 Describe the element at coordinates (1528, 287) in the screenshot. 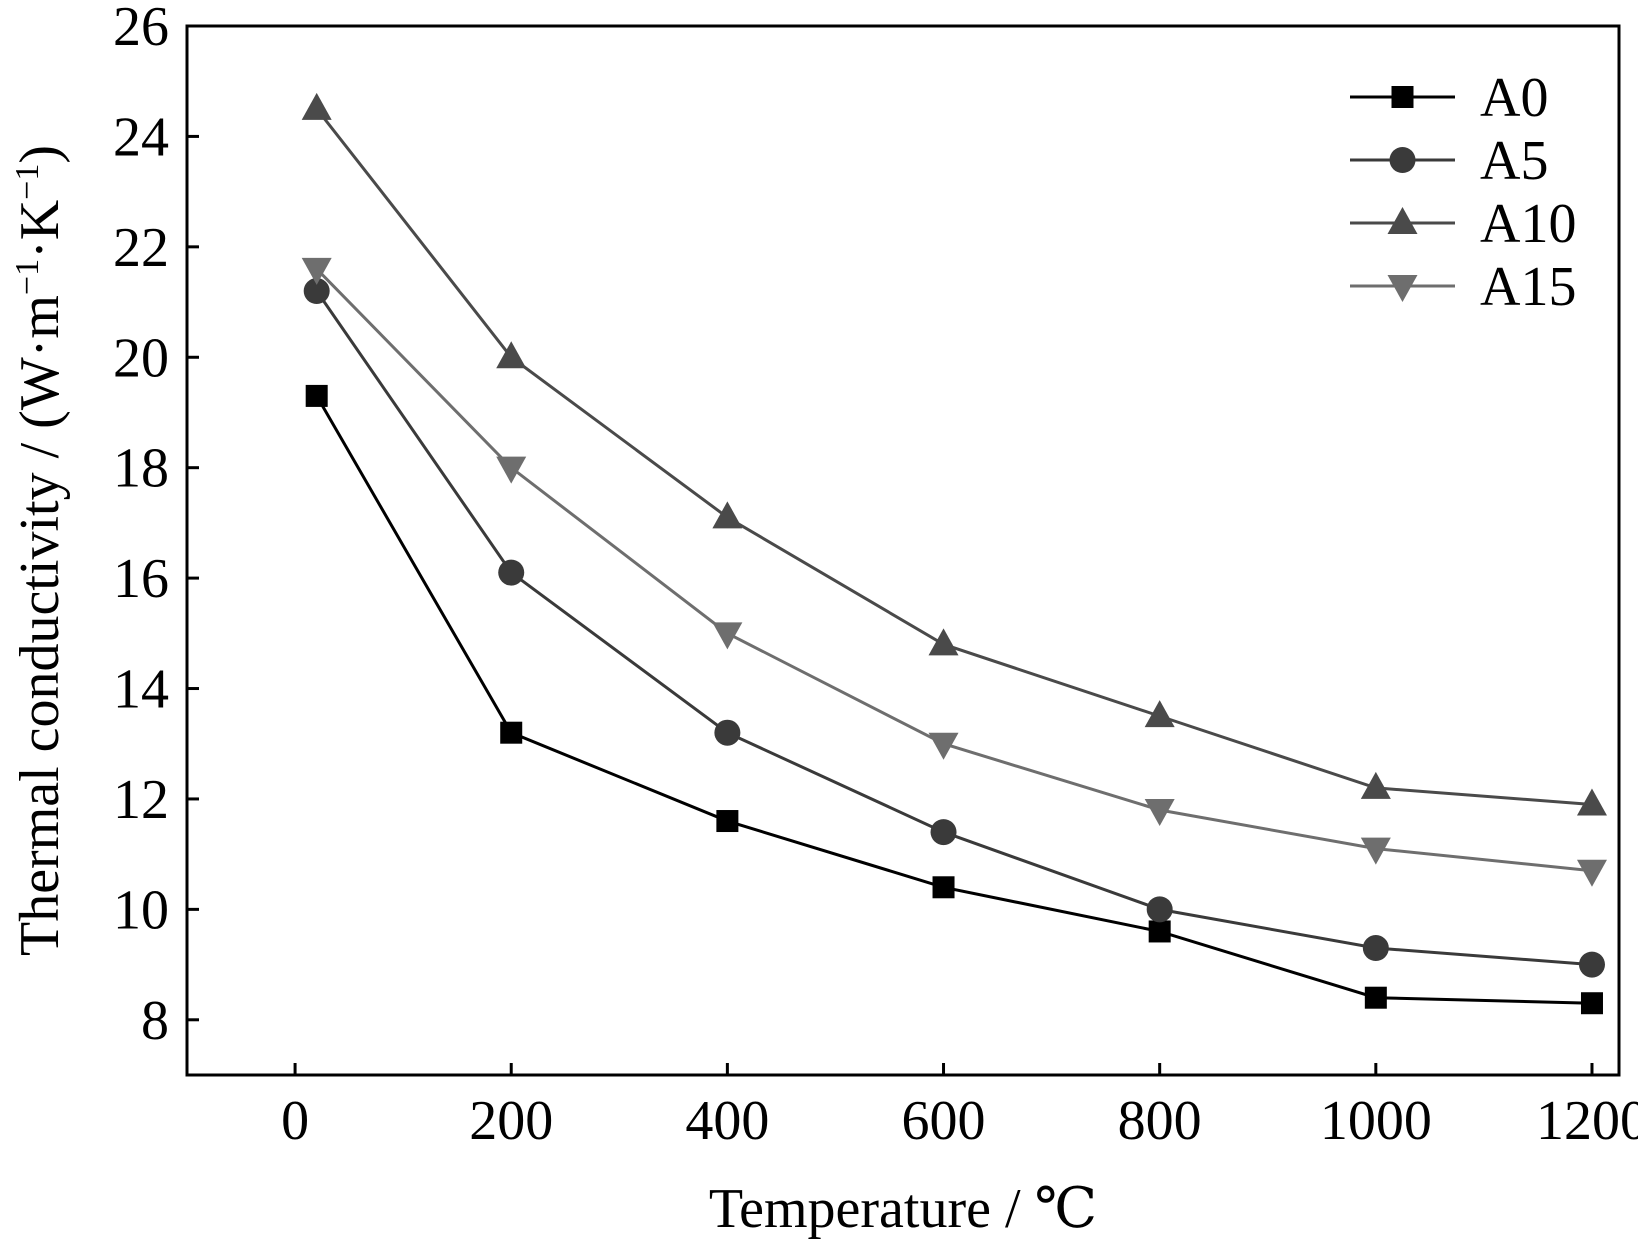

I see `legend-label: A15` at that location.